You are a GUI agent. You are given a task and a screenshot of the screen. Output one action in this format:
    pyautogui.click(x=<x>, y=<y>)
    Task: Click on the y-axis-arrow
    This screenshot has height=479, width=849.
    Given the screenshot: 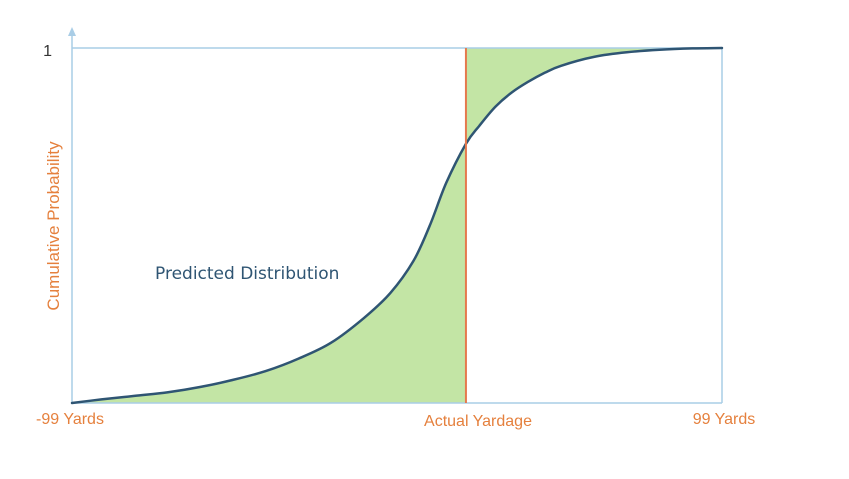 What is the action you would take?
    pyautogui.click(x=72, y=31)
    